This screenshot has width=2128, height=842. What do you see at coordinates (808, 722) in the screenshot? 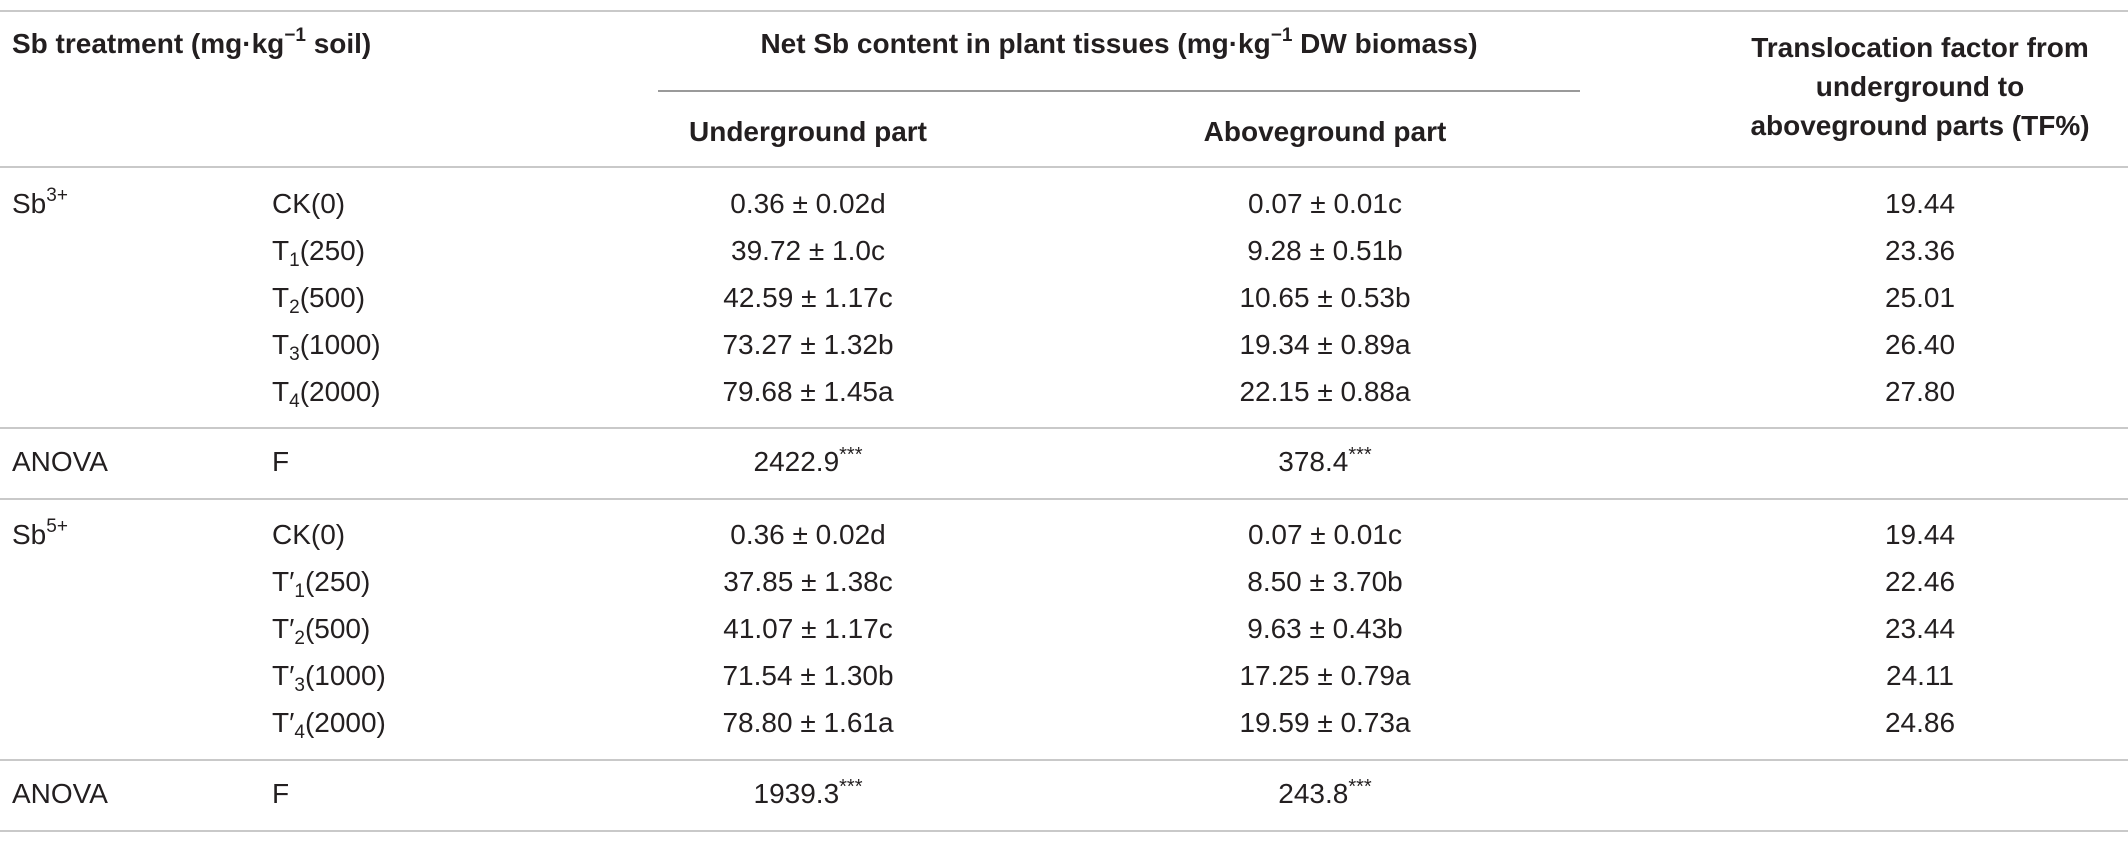
I see `underground-value: 78.80 ± 1.61a` at bounding box center [808, 722].